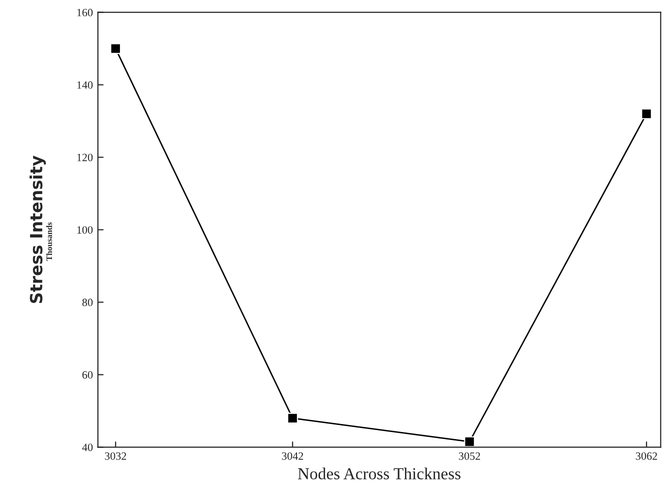 This screenshot has width=666, height=493. Describe the element at coordinates (115, 456) in the screenshot. I see `x-tick-label: 3032` at that location.